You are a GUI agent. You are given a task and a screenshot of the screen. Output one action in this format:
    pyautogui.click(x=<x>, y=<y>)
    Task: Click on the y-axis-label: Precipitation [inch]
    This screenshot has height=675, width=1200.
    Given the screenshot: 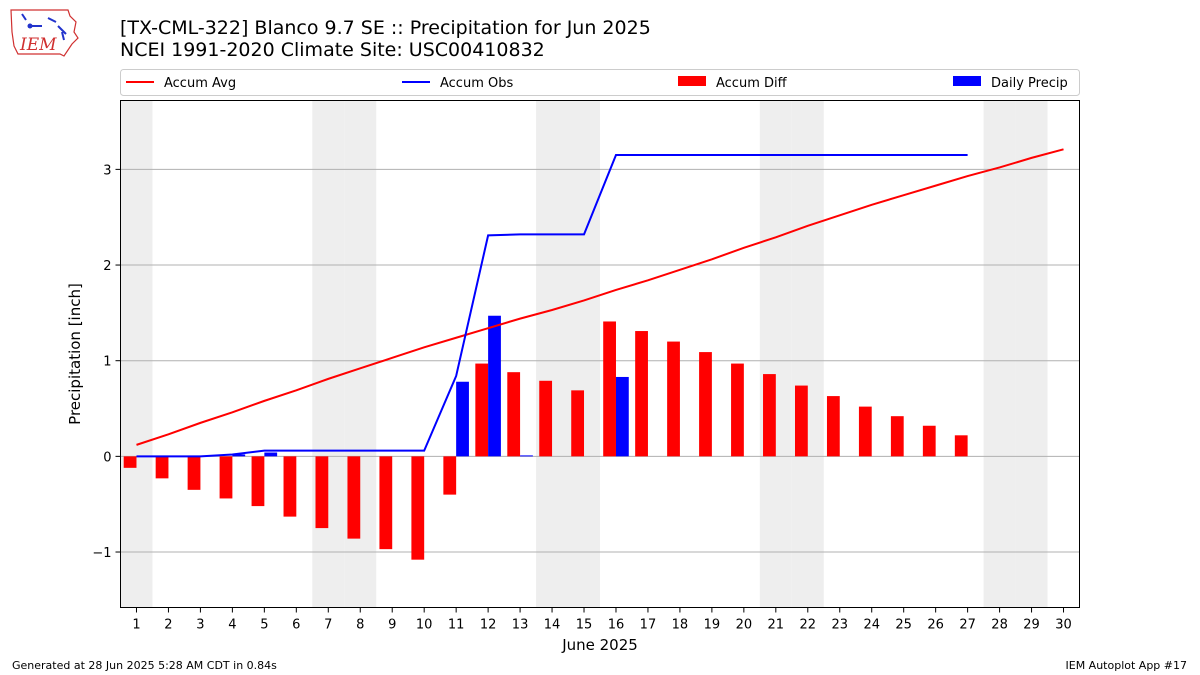 What is the action you would take?
    pyautogui.click(x=75, y=354)
    